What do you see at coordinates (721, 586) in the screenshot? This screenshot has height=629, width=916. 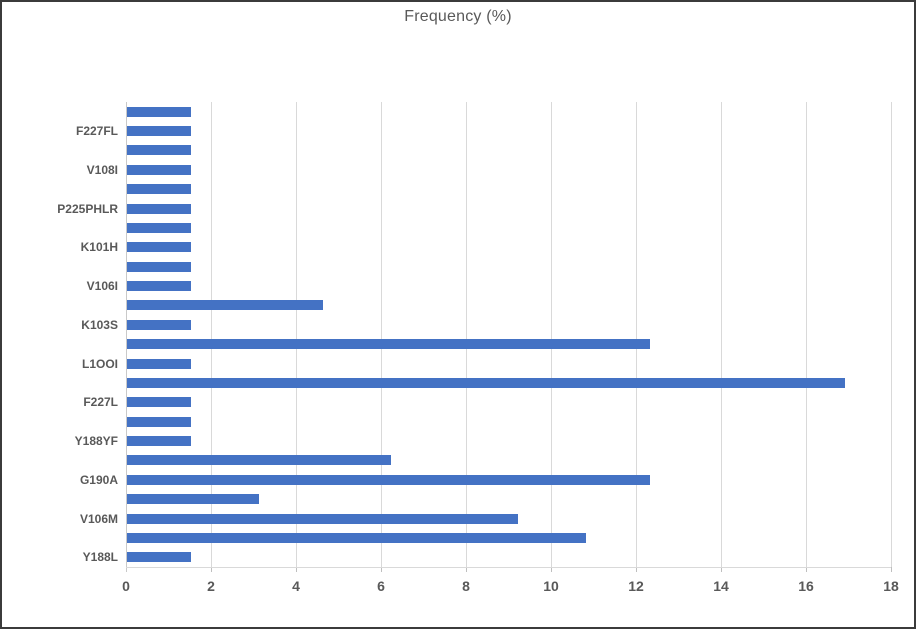 I see `x-axis-tick-label: 14` at bounding box center [721, 586].